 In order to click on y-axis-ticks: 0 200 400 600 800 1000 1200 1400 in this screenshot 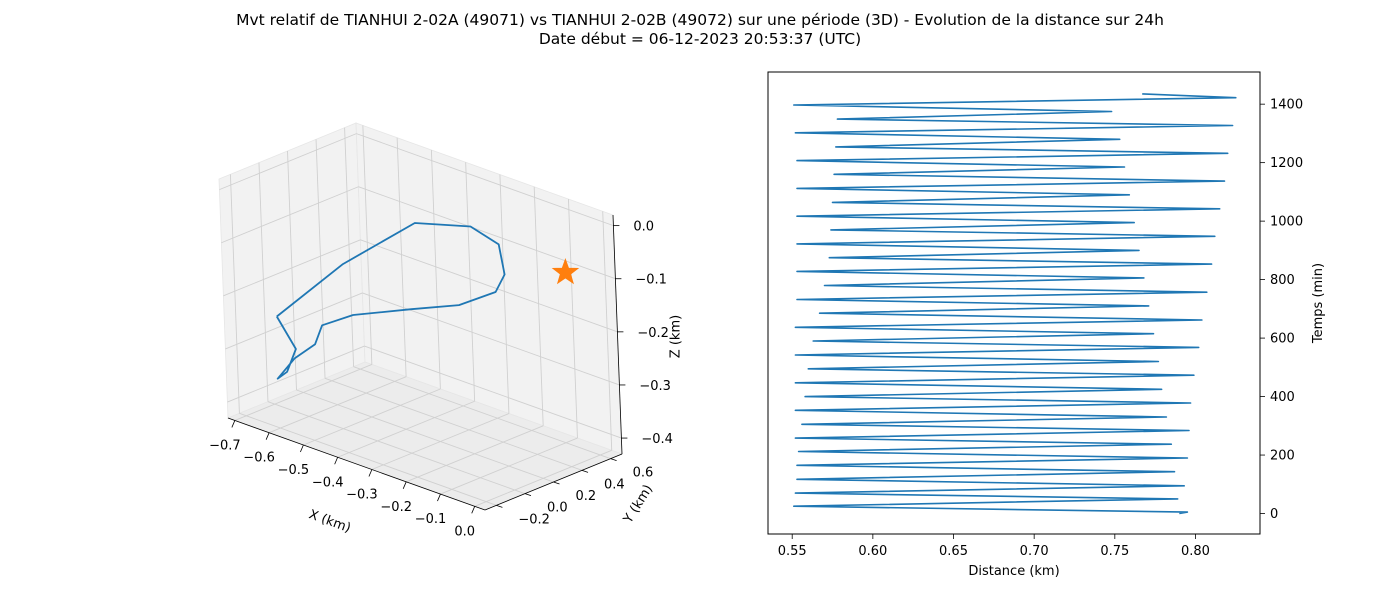, I will do `click(1281, 310)`.